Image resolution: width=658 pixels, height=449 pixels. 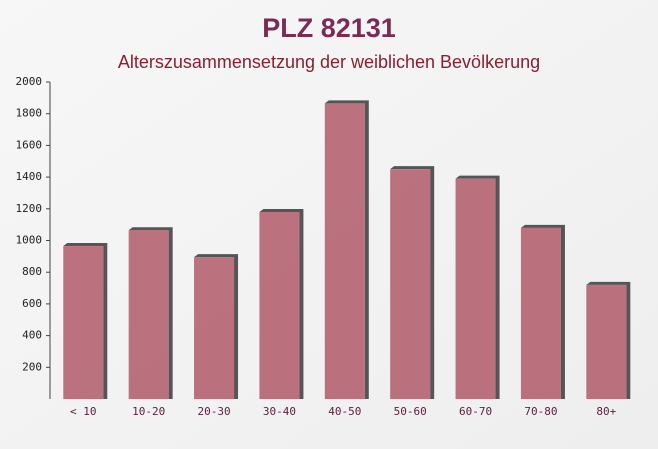 I want to click on x-tick-label: 60-70, so click(x=475, y=411).